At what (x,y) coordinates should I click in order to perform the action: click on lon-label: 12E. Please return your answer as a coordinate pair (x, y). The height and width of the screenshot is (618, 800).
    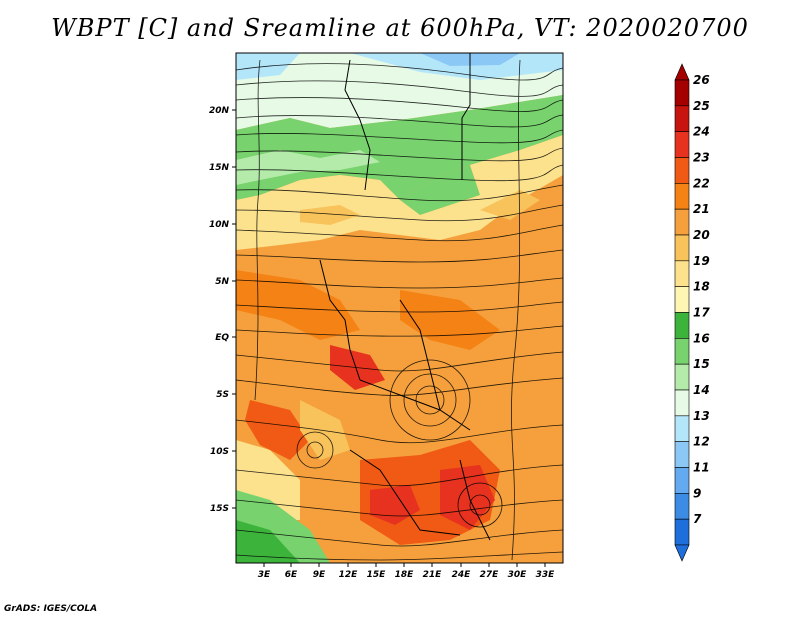
    Looking at the image, I should click on (349, 575).